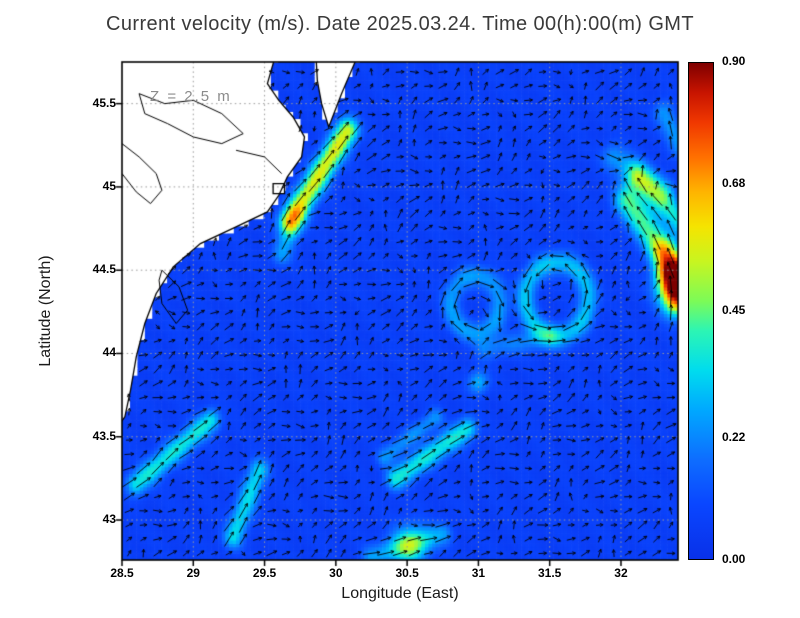  Describe the element at coordinates (264, 573) in the screenshot. I see `x-tick-label: 29.5` at that location.